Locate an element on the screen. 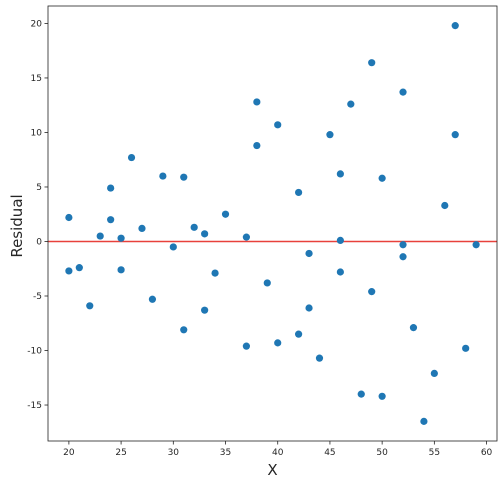 The width and height of the screenshot is (502, 488). y-axis-label: Residual is located at coordinates (17, 225).